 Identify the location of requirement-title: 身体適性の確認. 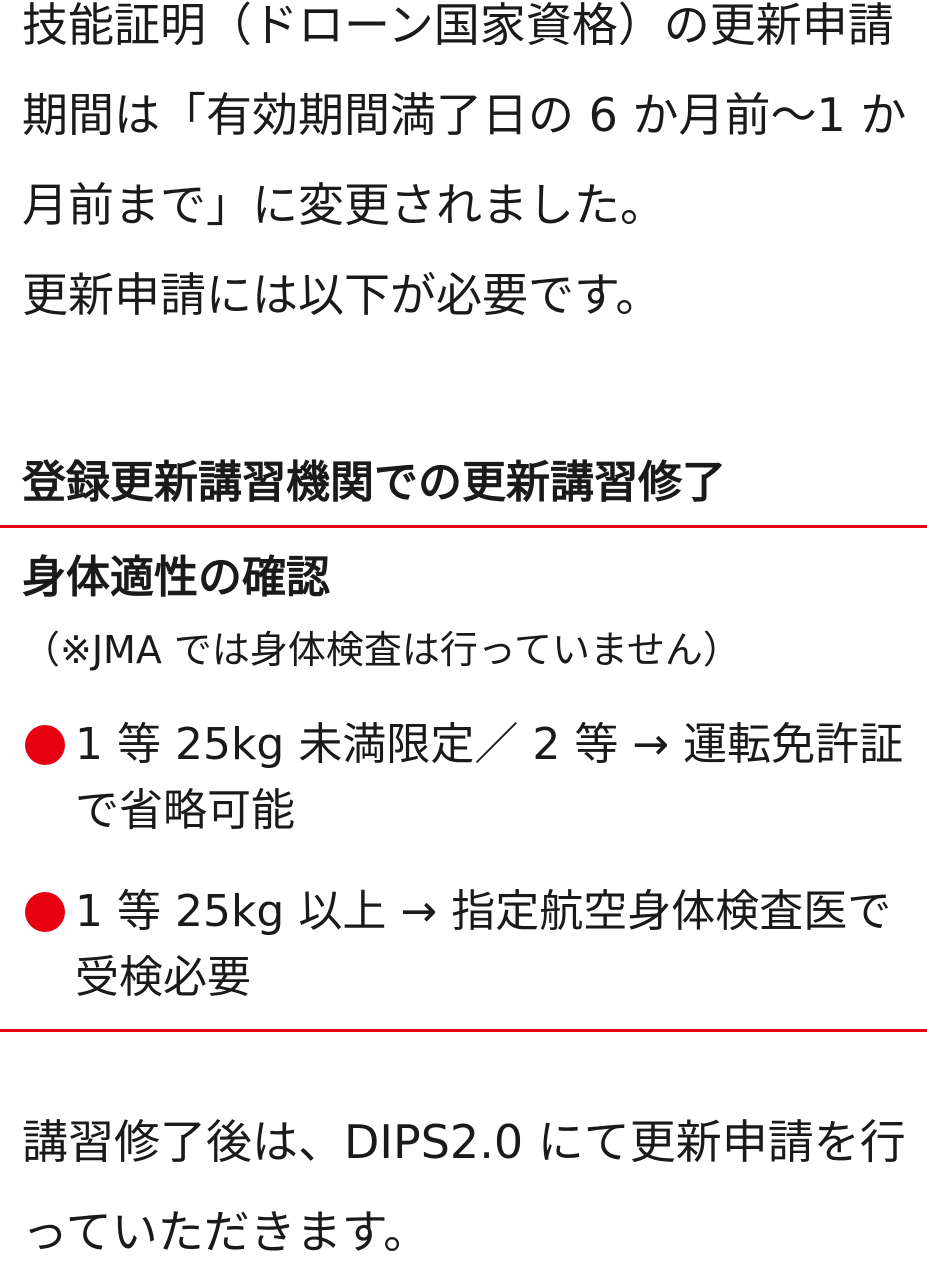
(176, 577).